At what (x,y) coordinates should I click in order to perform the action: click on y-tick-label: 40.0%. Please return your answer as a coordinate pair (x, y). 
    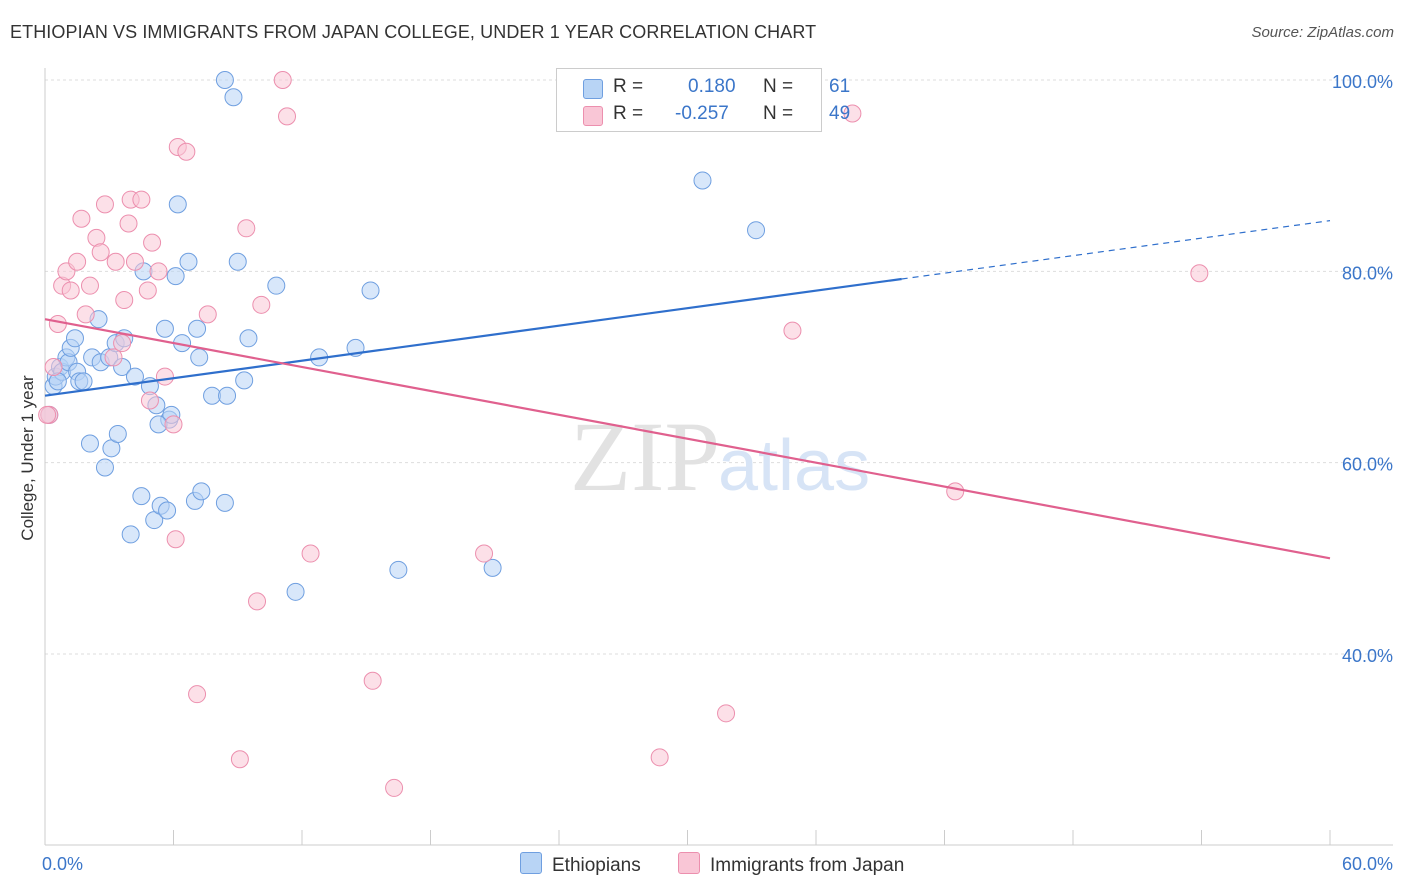
    Looking at the image, I should click on (1367, 656).